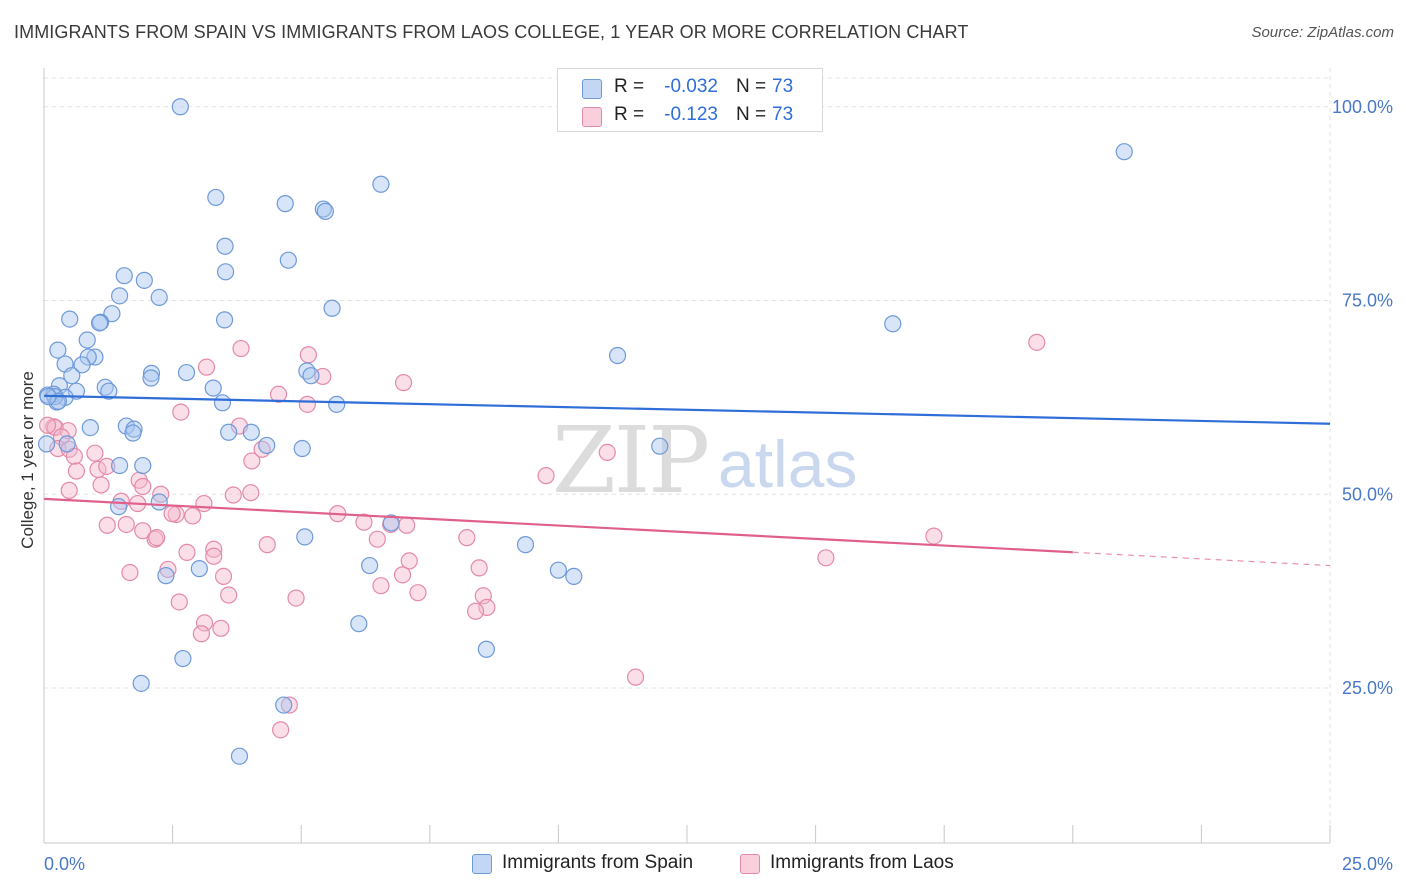 Image resolution: width=1406 pixels, height=892 pixels. What do you see at coordinates (1367, 301) in the screenshot?
I see `y-tick-label: 75.0%` at bounding box center [1367, 301].